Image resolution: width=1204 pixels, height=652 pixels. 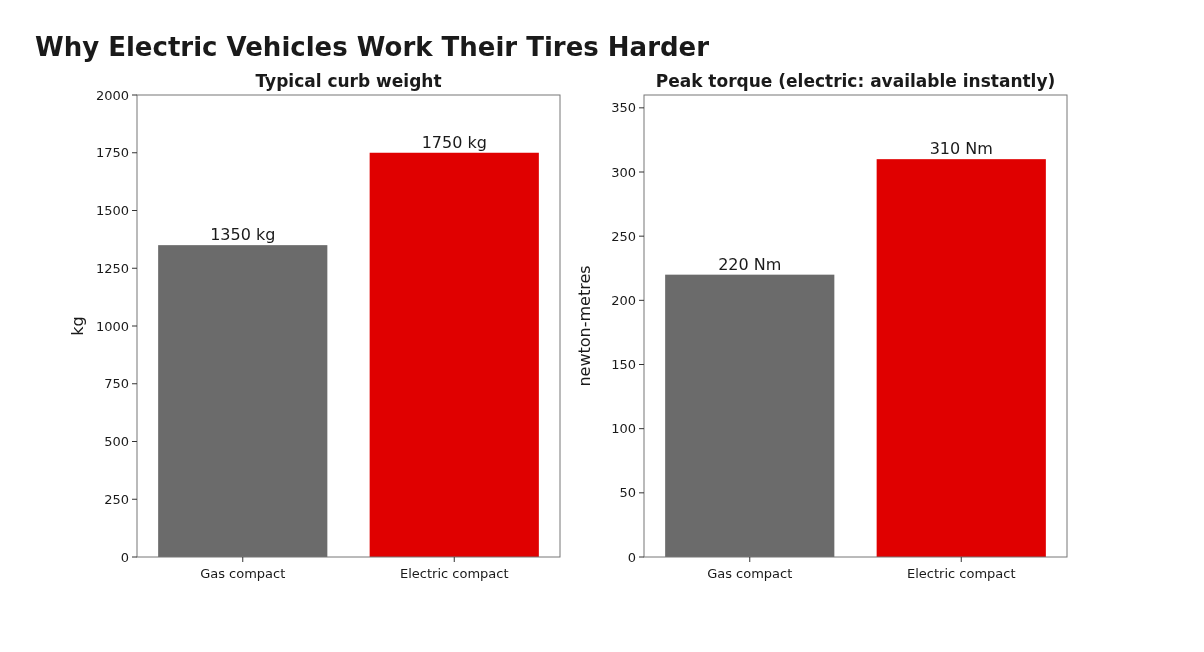 What do you see at coordinates (750, 264) in the screenshot?
I see `data-label: 220 Nm` at bounding box center [750, 264].